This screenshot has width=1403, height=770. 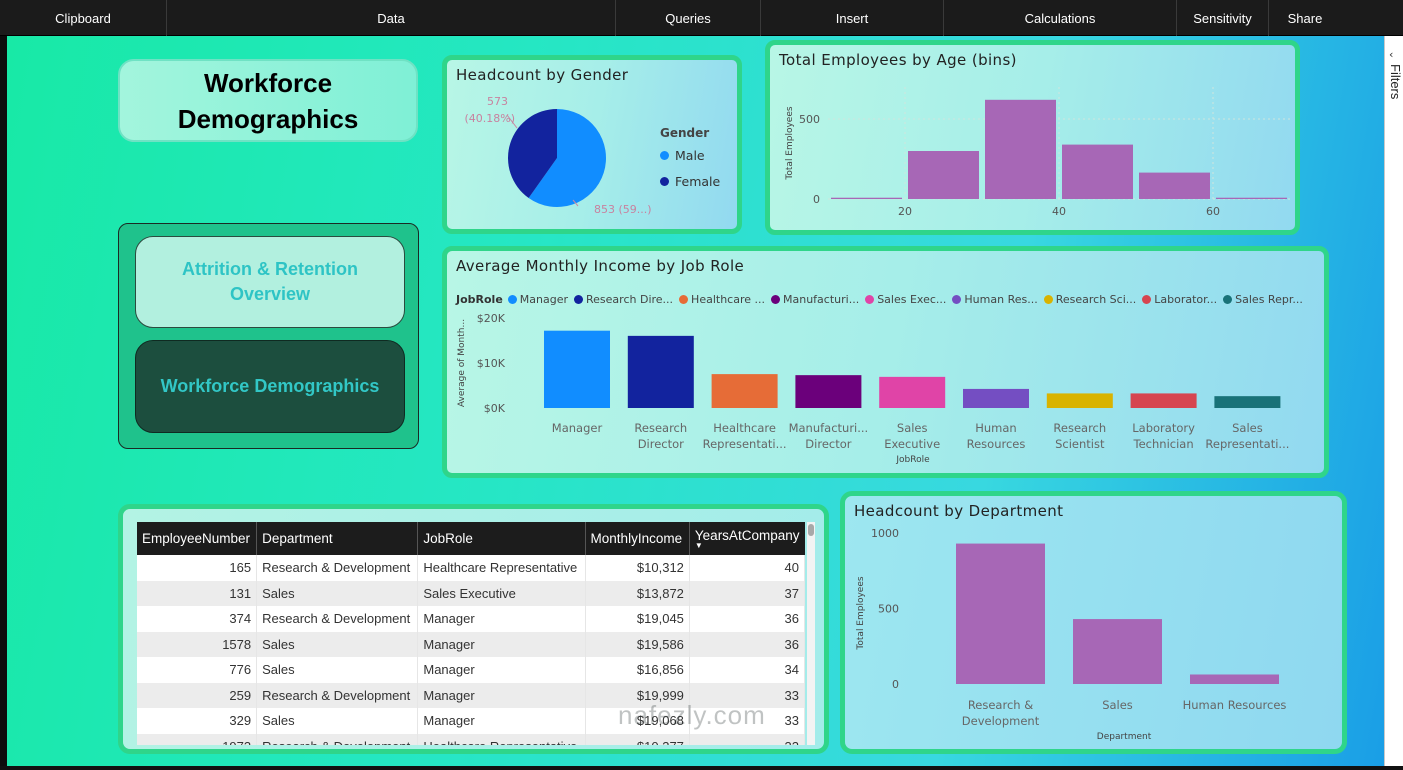 I want to click on col-header-employee-number: EmployeeNumber, so click(x=197, y=538).